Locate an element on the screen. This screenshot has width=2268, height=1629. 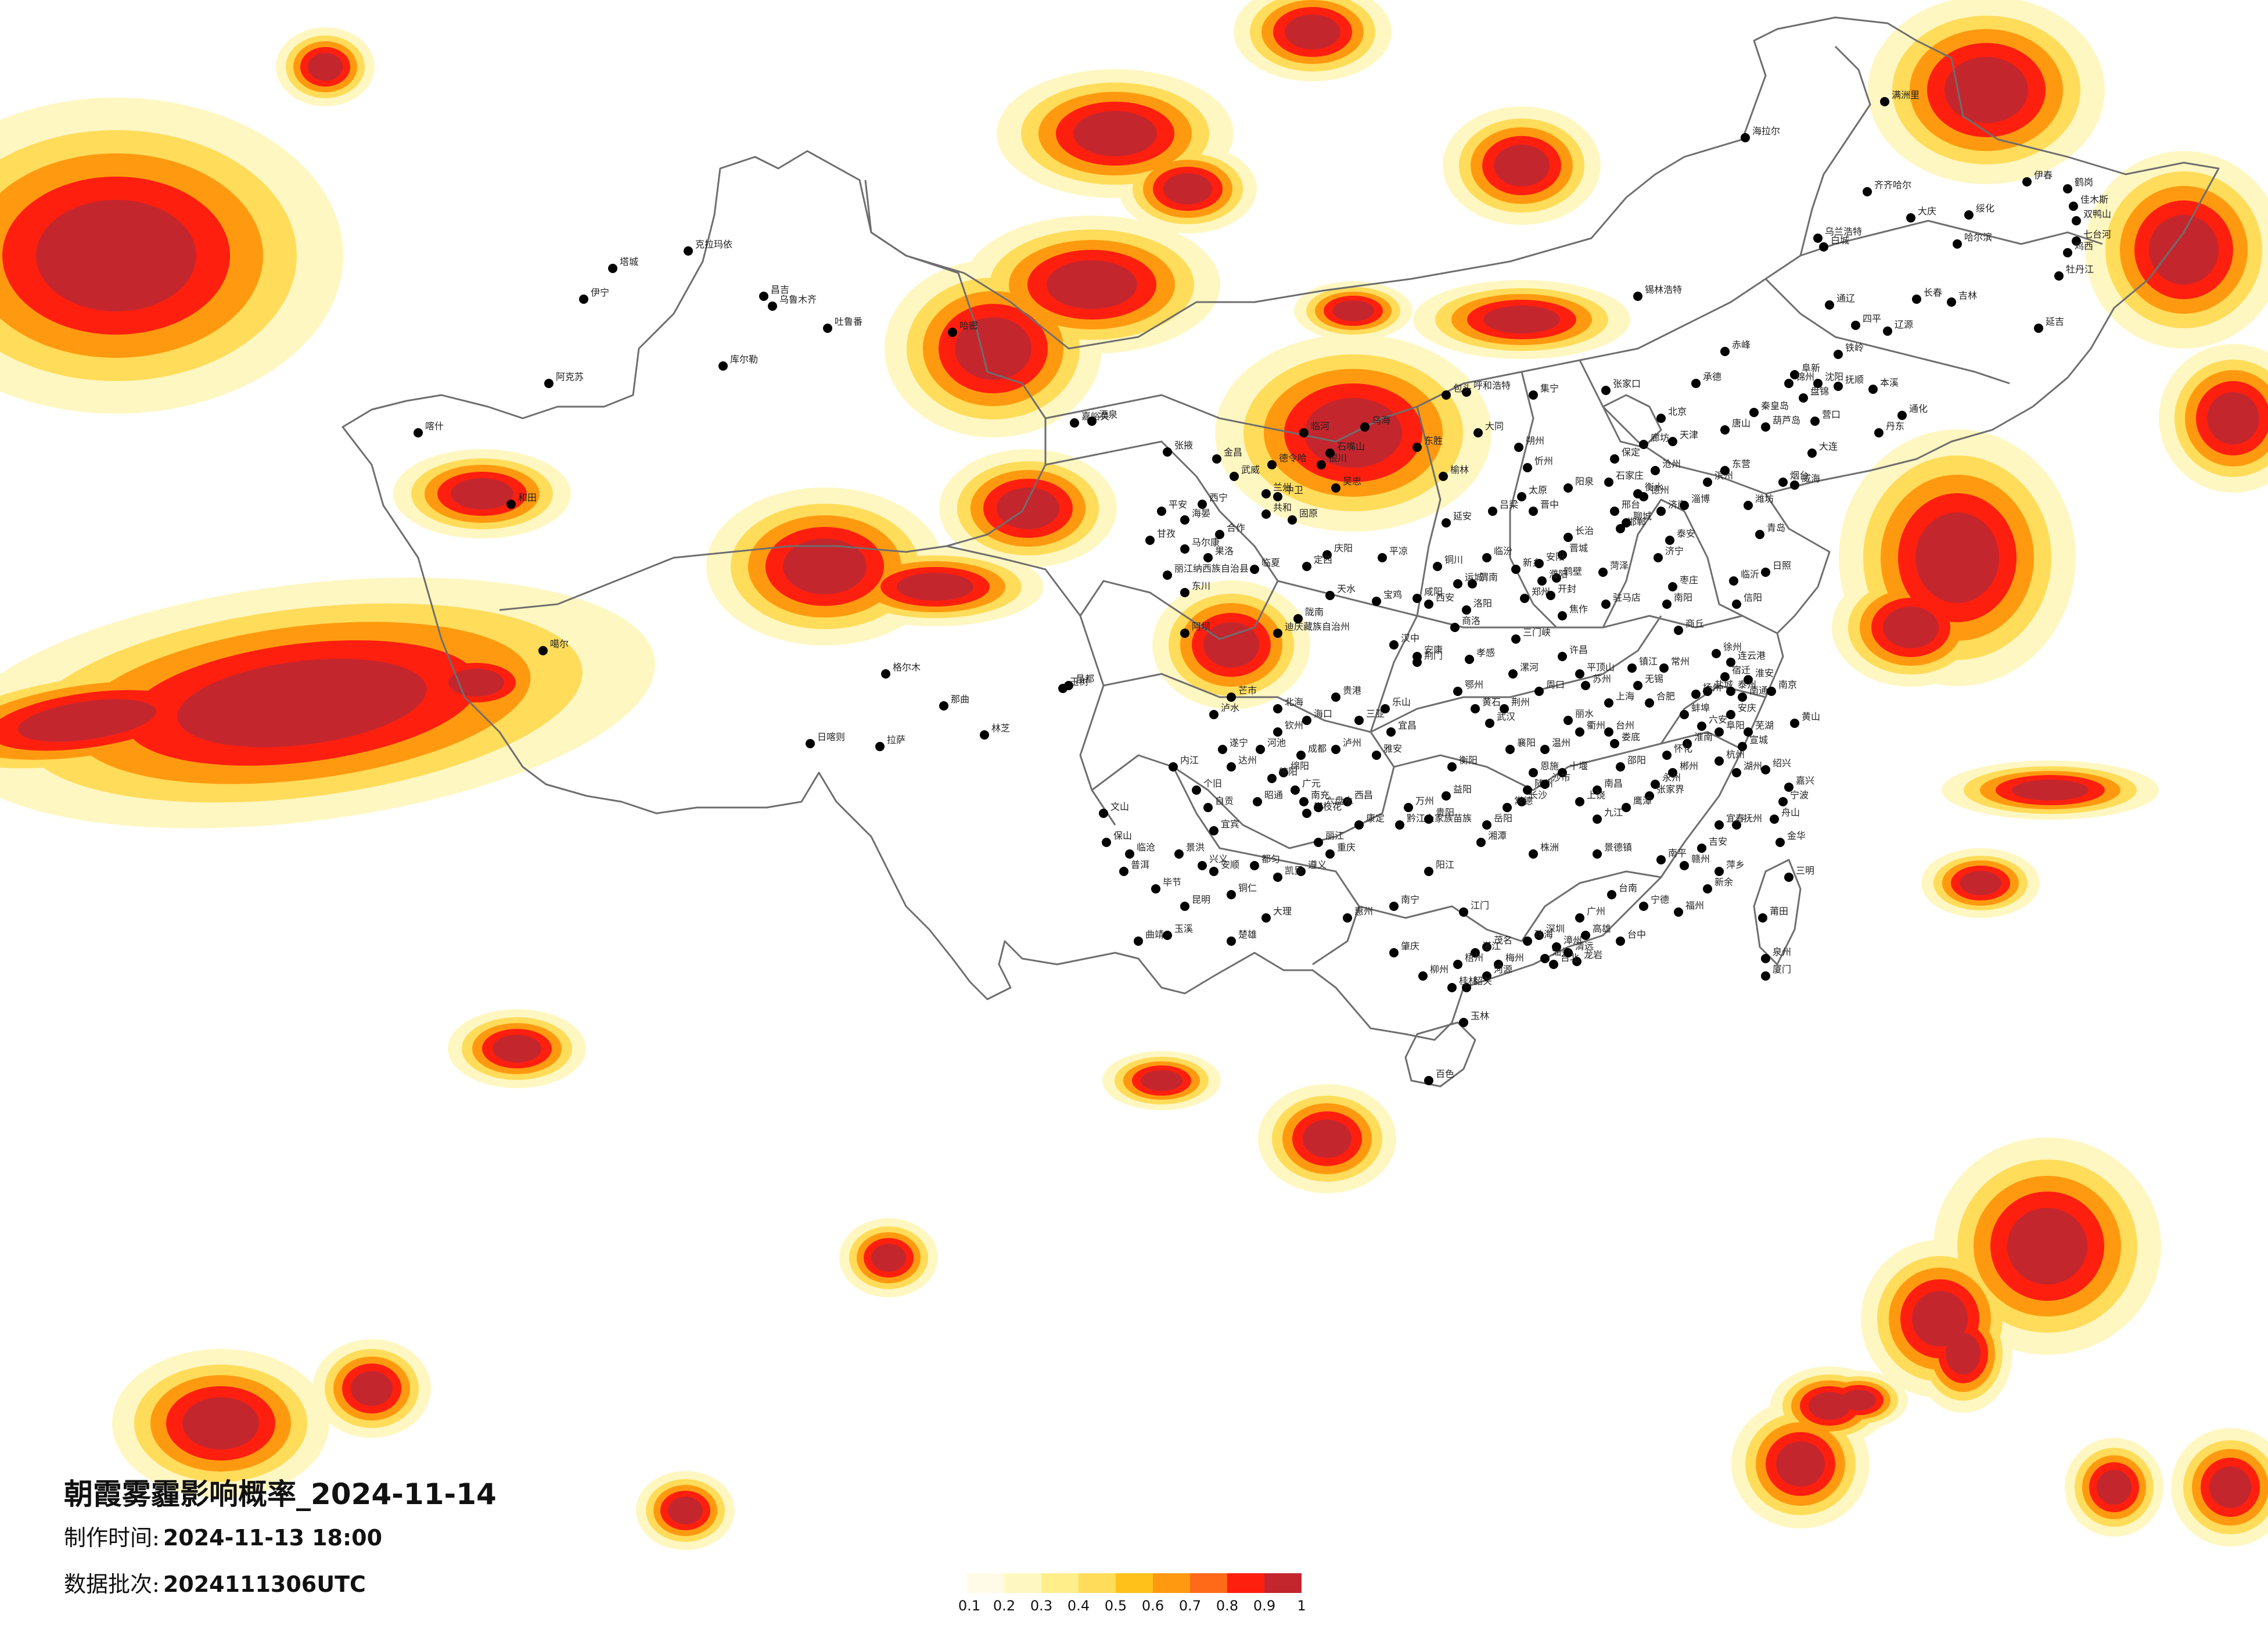
city-marker: 齐齐哈尔 is located at coordinates (1887, 188).